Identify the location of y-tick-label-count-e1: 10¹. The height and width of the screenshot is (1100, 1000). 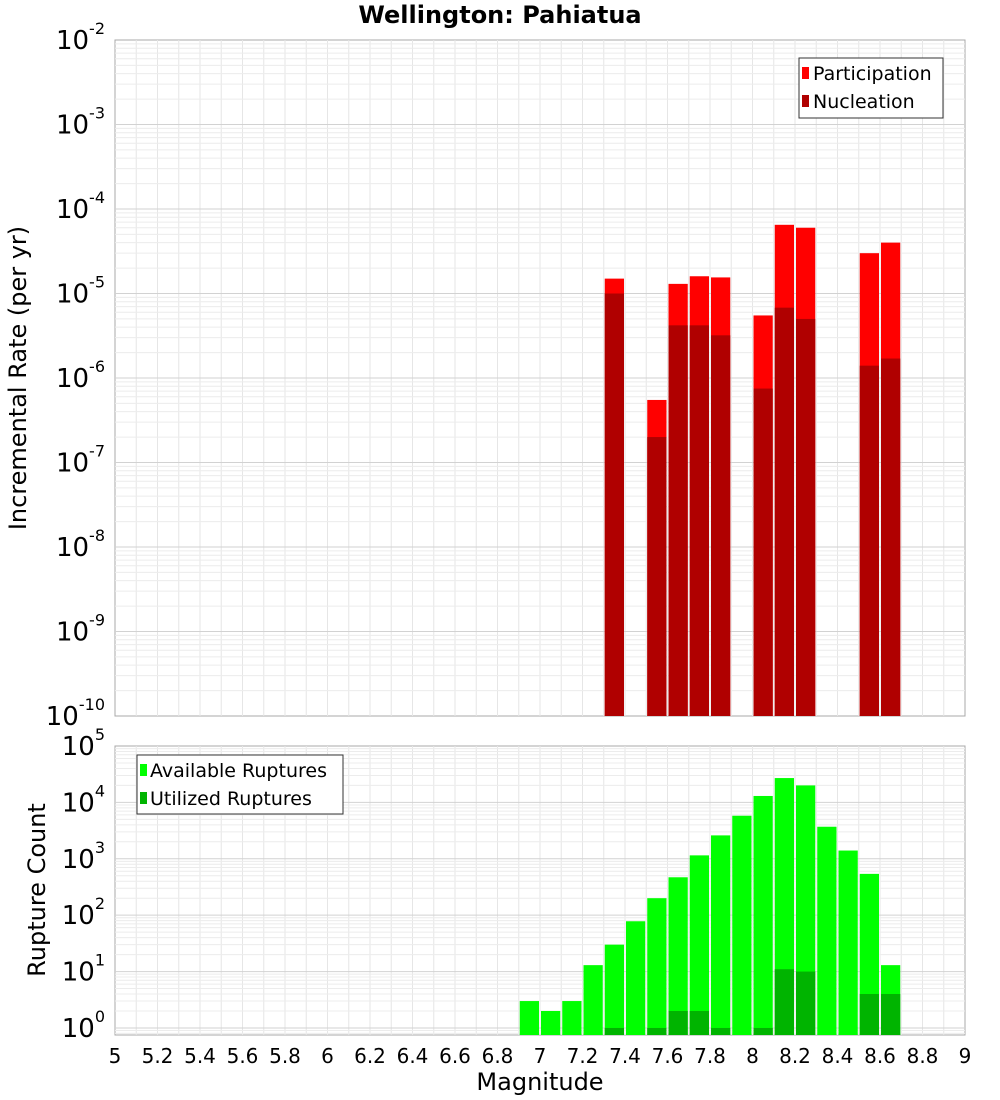
(83, 969).